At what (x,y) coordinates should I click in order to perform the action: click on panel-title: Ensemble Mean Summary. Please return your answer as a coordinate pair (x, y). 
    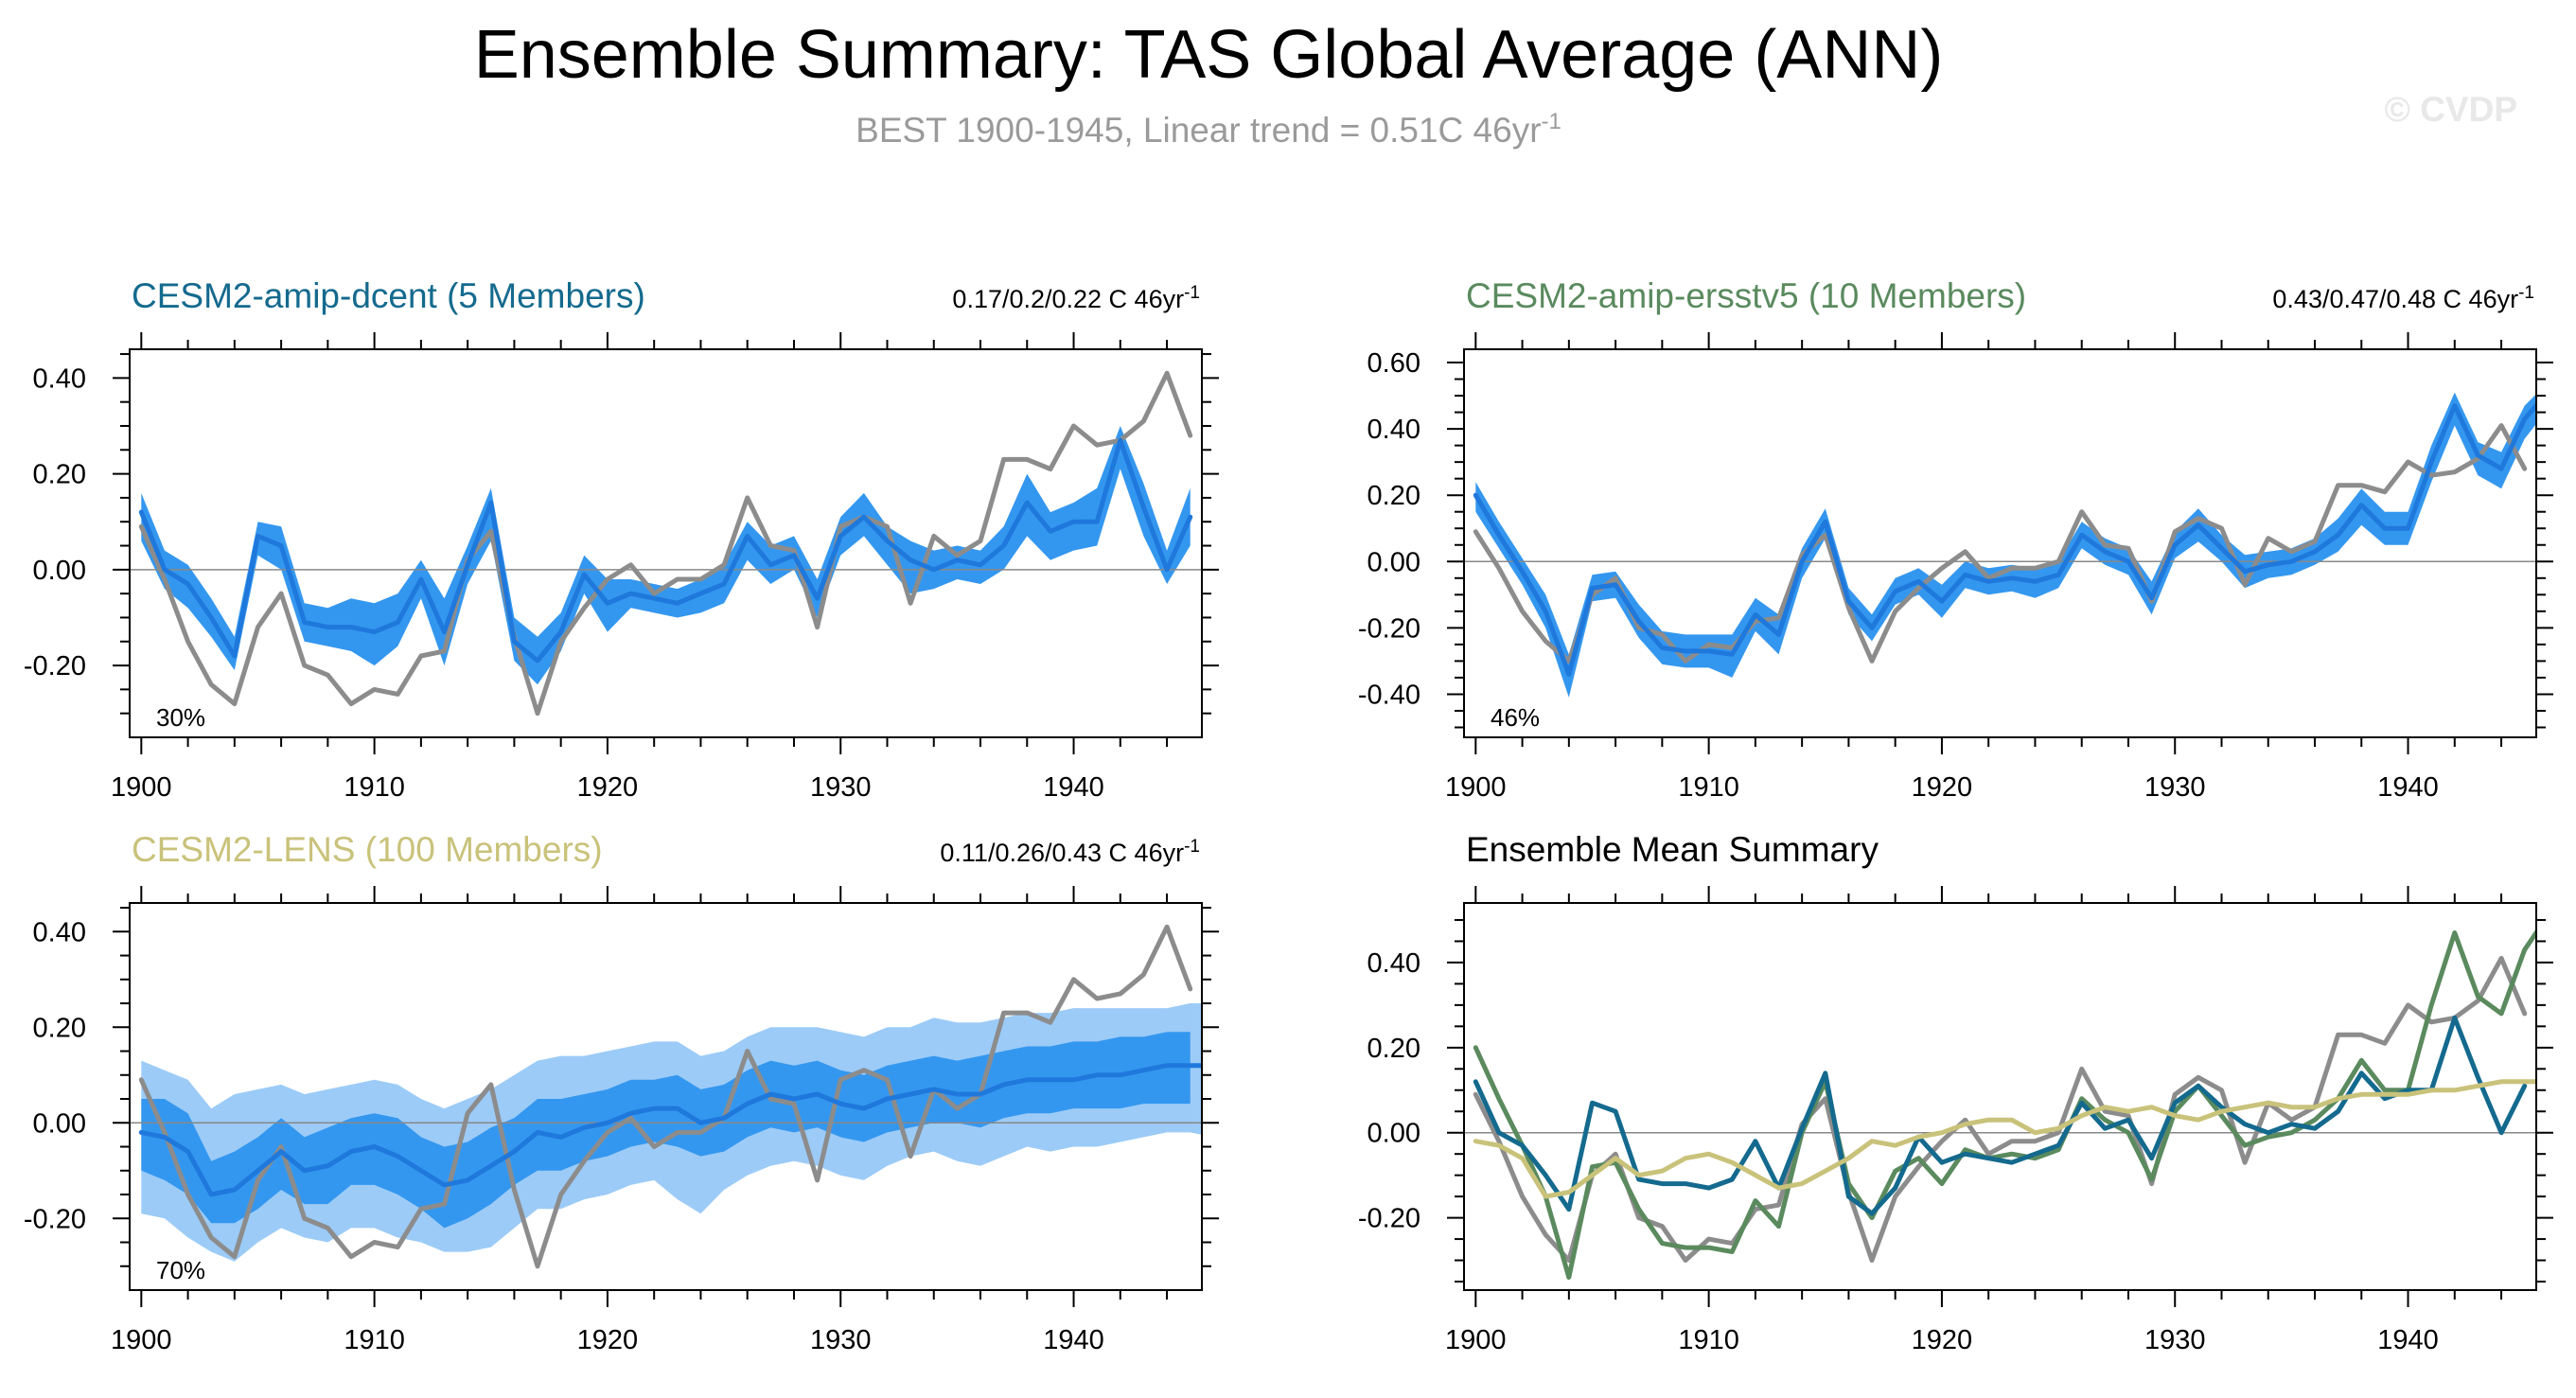
    Looking at the image, I should click on (1672, 849).